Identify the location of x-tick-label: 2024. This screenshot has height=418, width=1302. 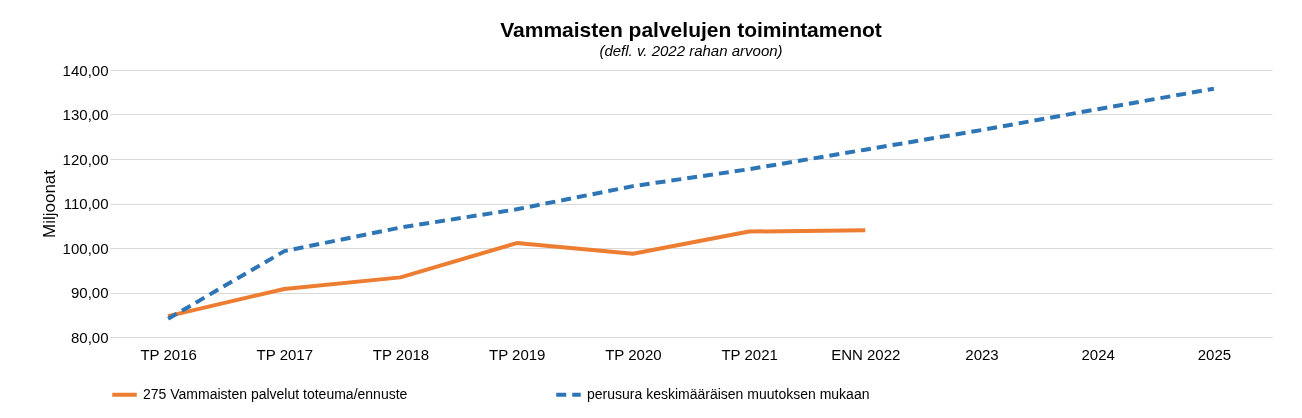
(1098, 354).